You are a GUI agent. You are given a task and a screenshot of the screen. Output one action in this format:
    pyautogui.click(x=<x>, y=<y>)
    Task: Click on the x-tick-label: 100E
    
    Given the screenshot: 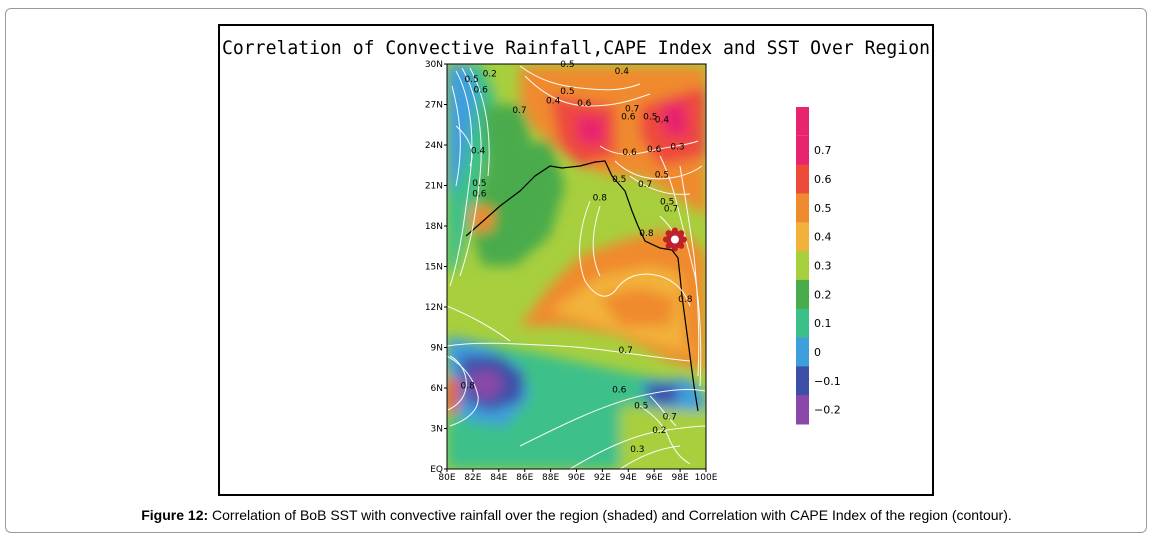 What is the action you would take?
    pyautogui.click(x=706, y=478)
    